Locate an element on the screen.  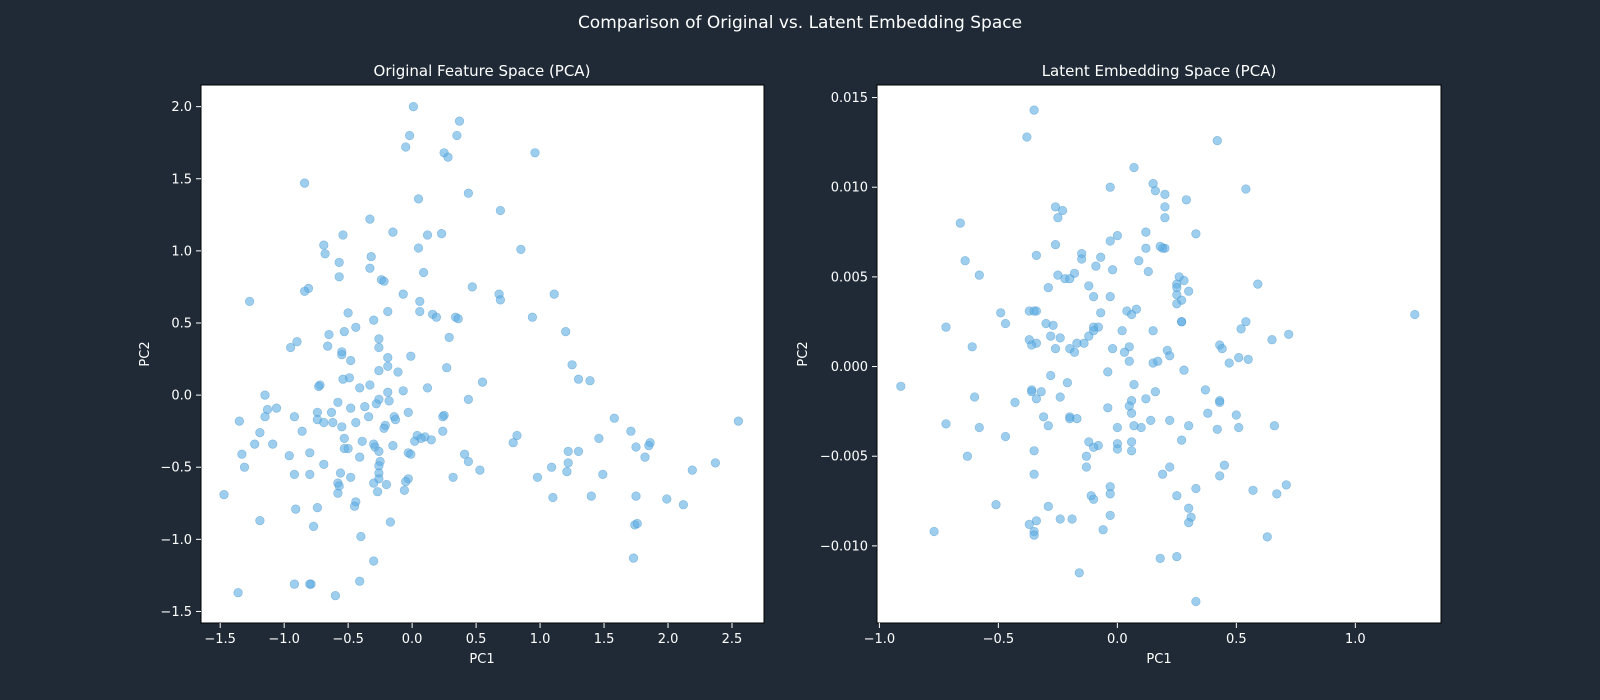
y-tick-label: −0.010 is located at coordinates (844, 546).